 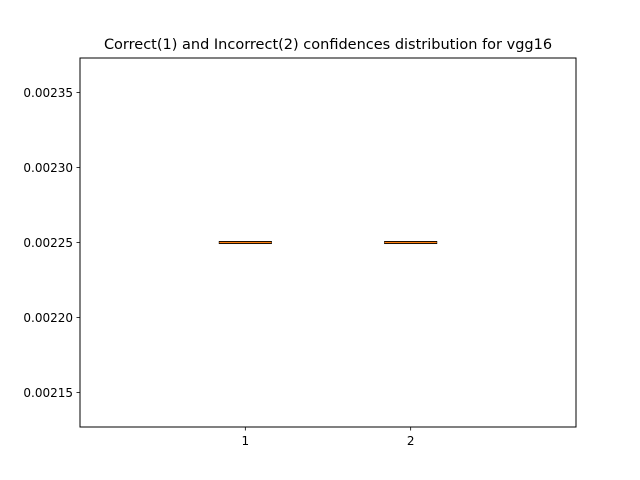 What do you see at coordinates (246, 441) in the screenshot?
I see `x-tick-label: 1` at bounding box center [246, 441].